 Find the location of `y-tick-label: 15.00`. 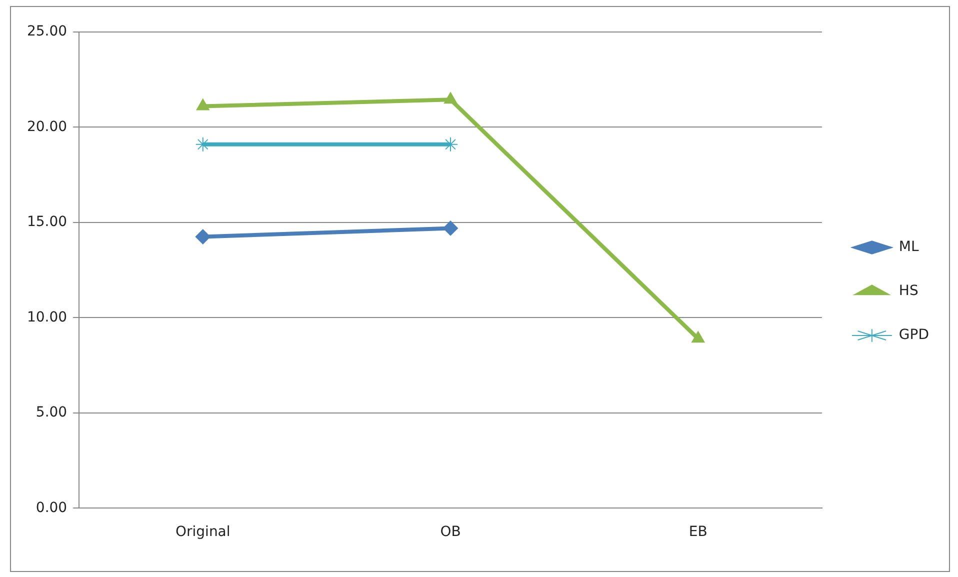

y-tick-label: 15.00 is located at coordinates (47, 222).